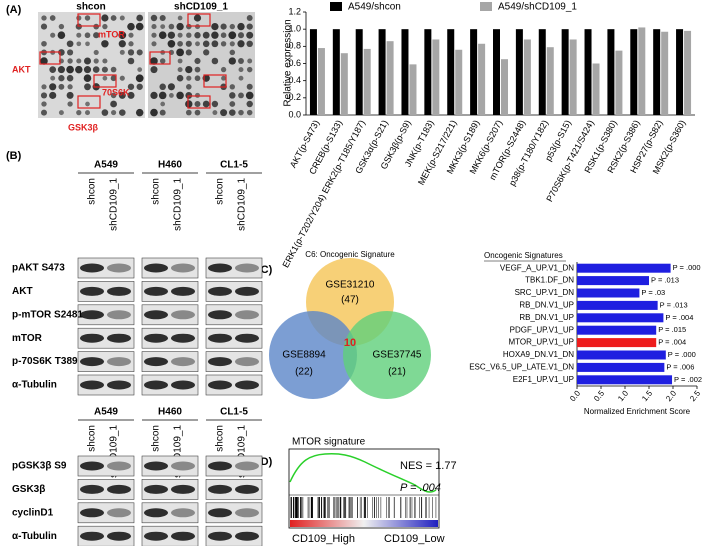  Describe the element at coordinates (680, 366) in the screenshot. I see `annotation: P = .006` at that location.